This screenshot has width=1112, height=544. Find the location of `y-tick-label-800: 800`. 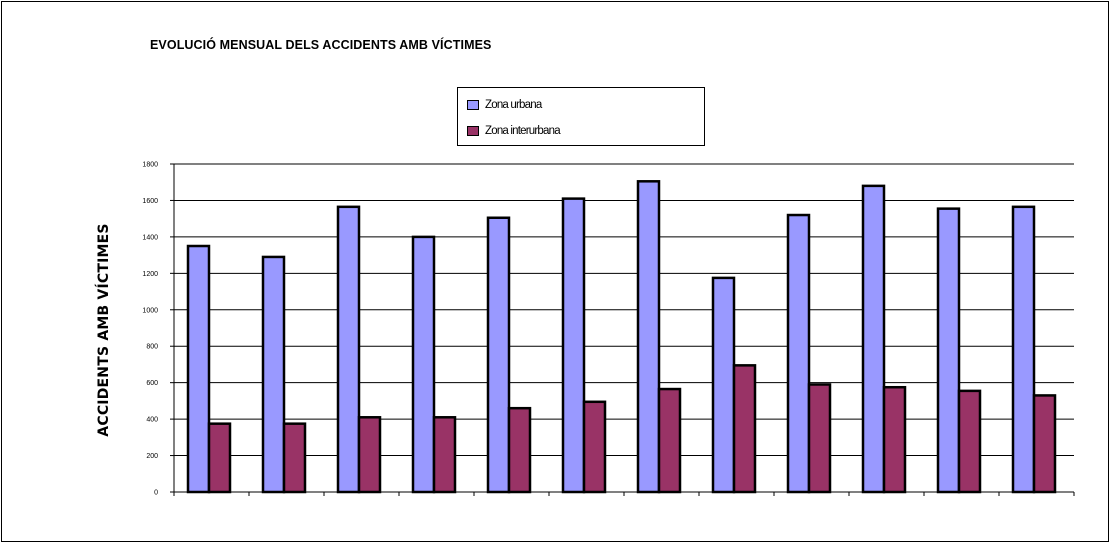

y-tick-label-800: 800 is located at coordinates (152, 347).